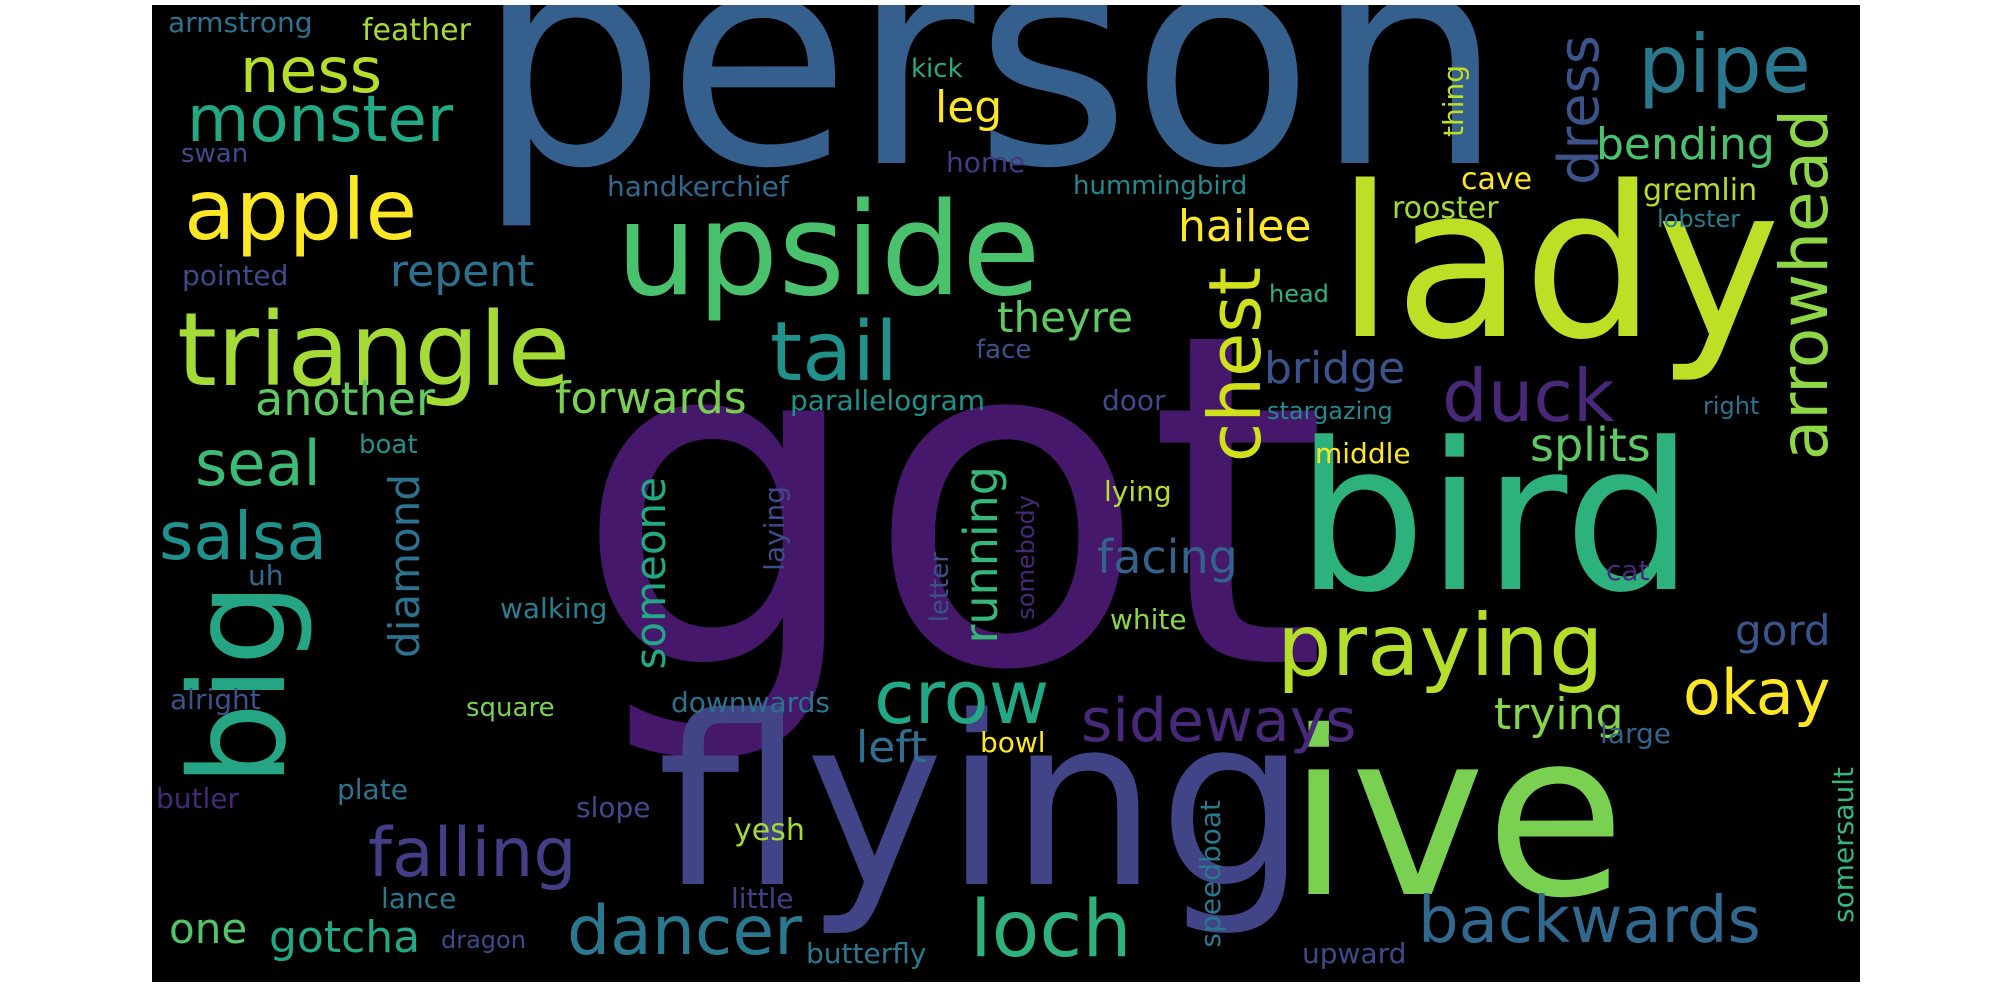 The width and height of the screenshot is (2000, 1000). Describe the element at coordinates (1725, 64) in the screenshot. I see `word-pipe: pipe` at that location.